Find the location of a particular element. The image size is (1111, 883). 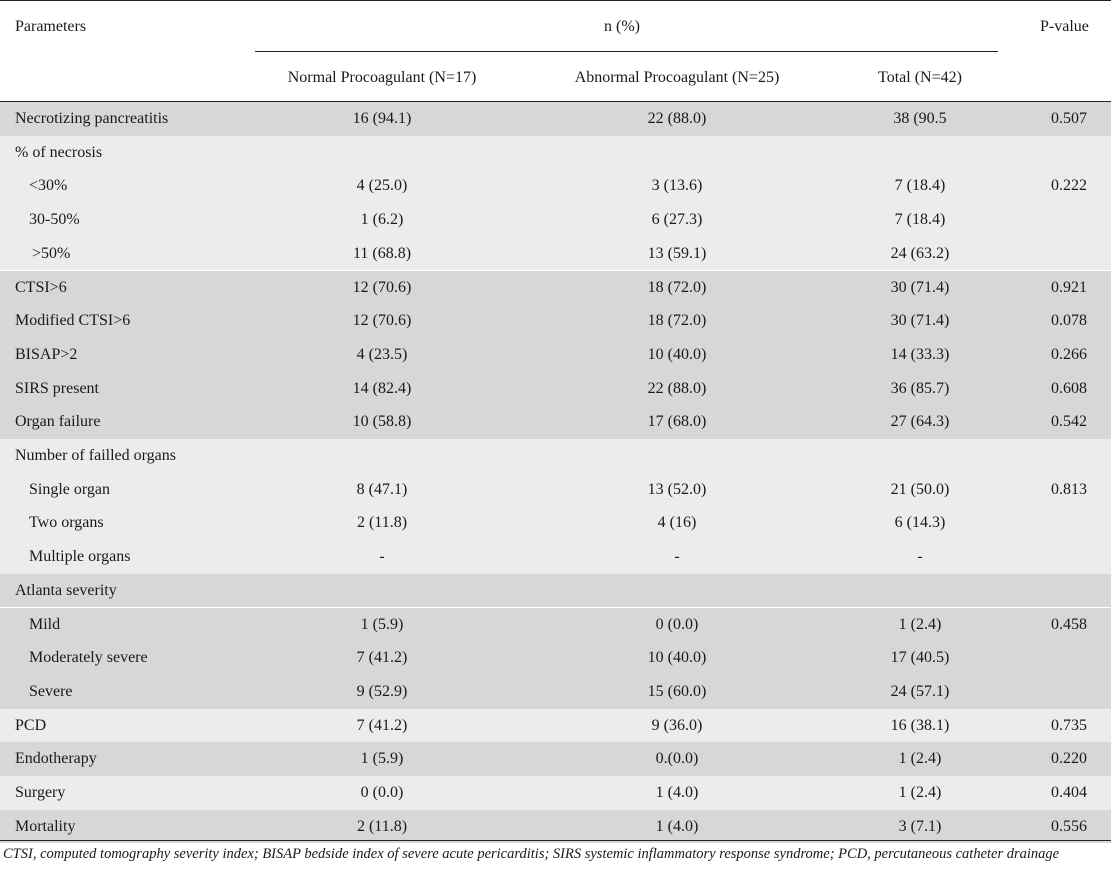

row-label: SIRS present is located at coordinates (57, 388).